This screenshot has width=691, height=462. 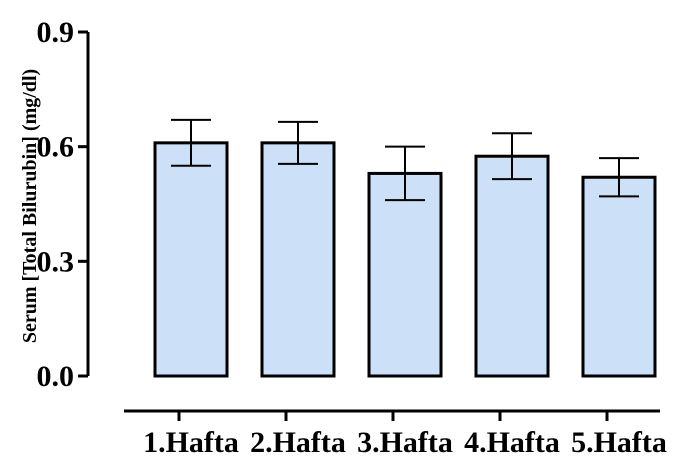 I want to click on x-tick-label: 4.Hafta, so click(x=512, y=442).